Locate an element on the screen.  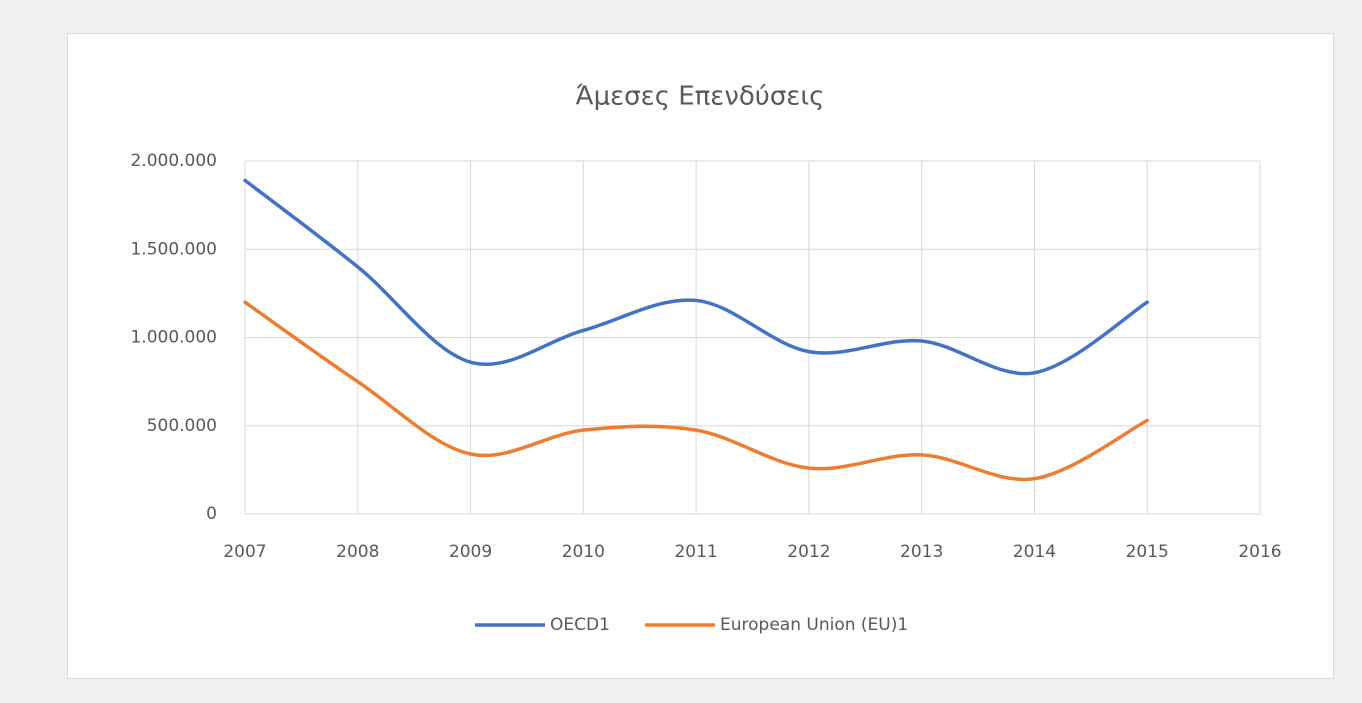
legend-label: OECD1 is located at coordinates (580, 625).